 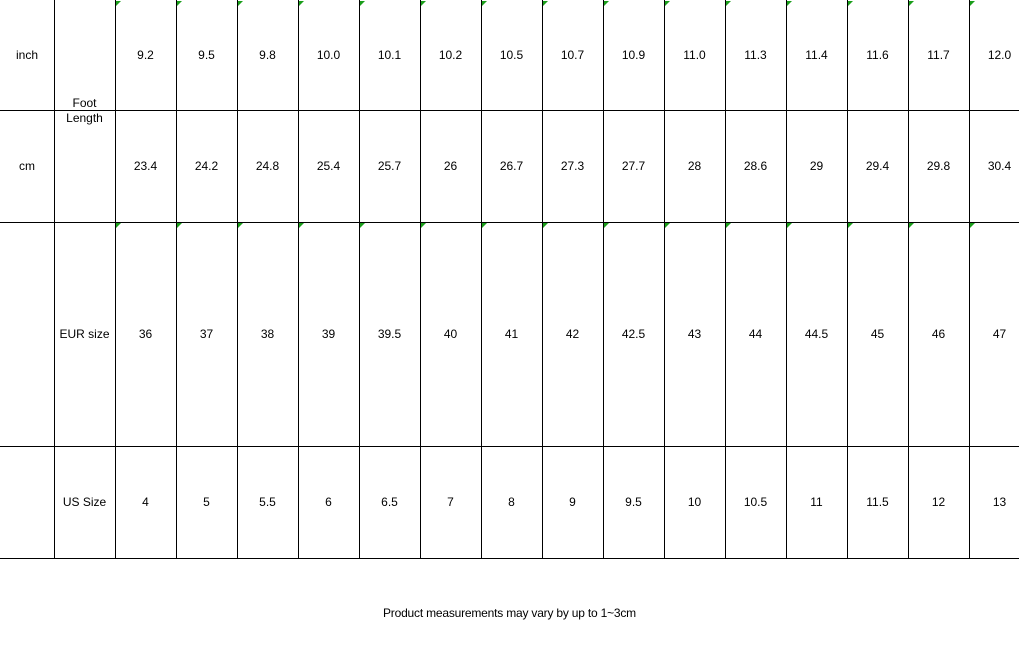 What do you see at coordinates (938, 333) in the screenshot?
I see `table-cell: 46` at bounding box center [938, 333].